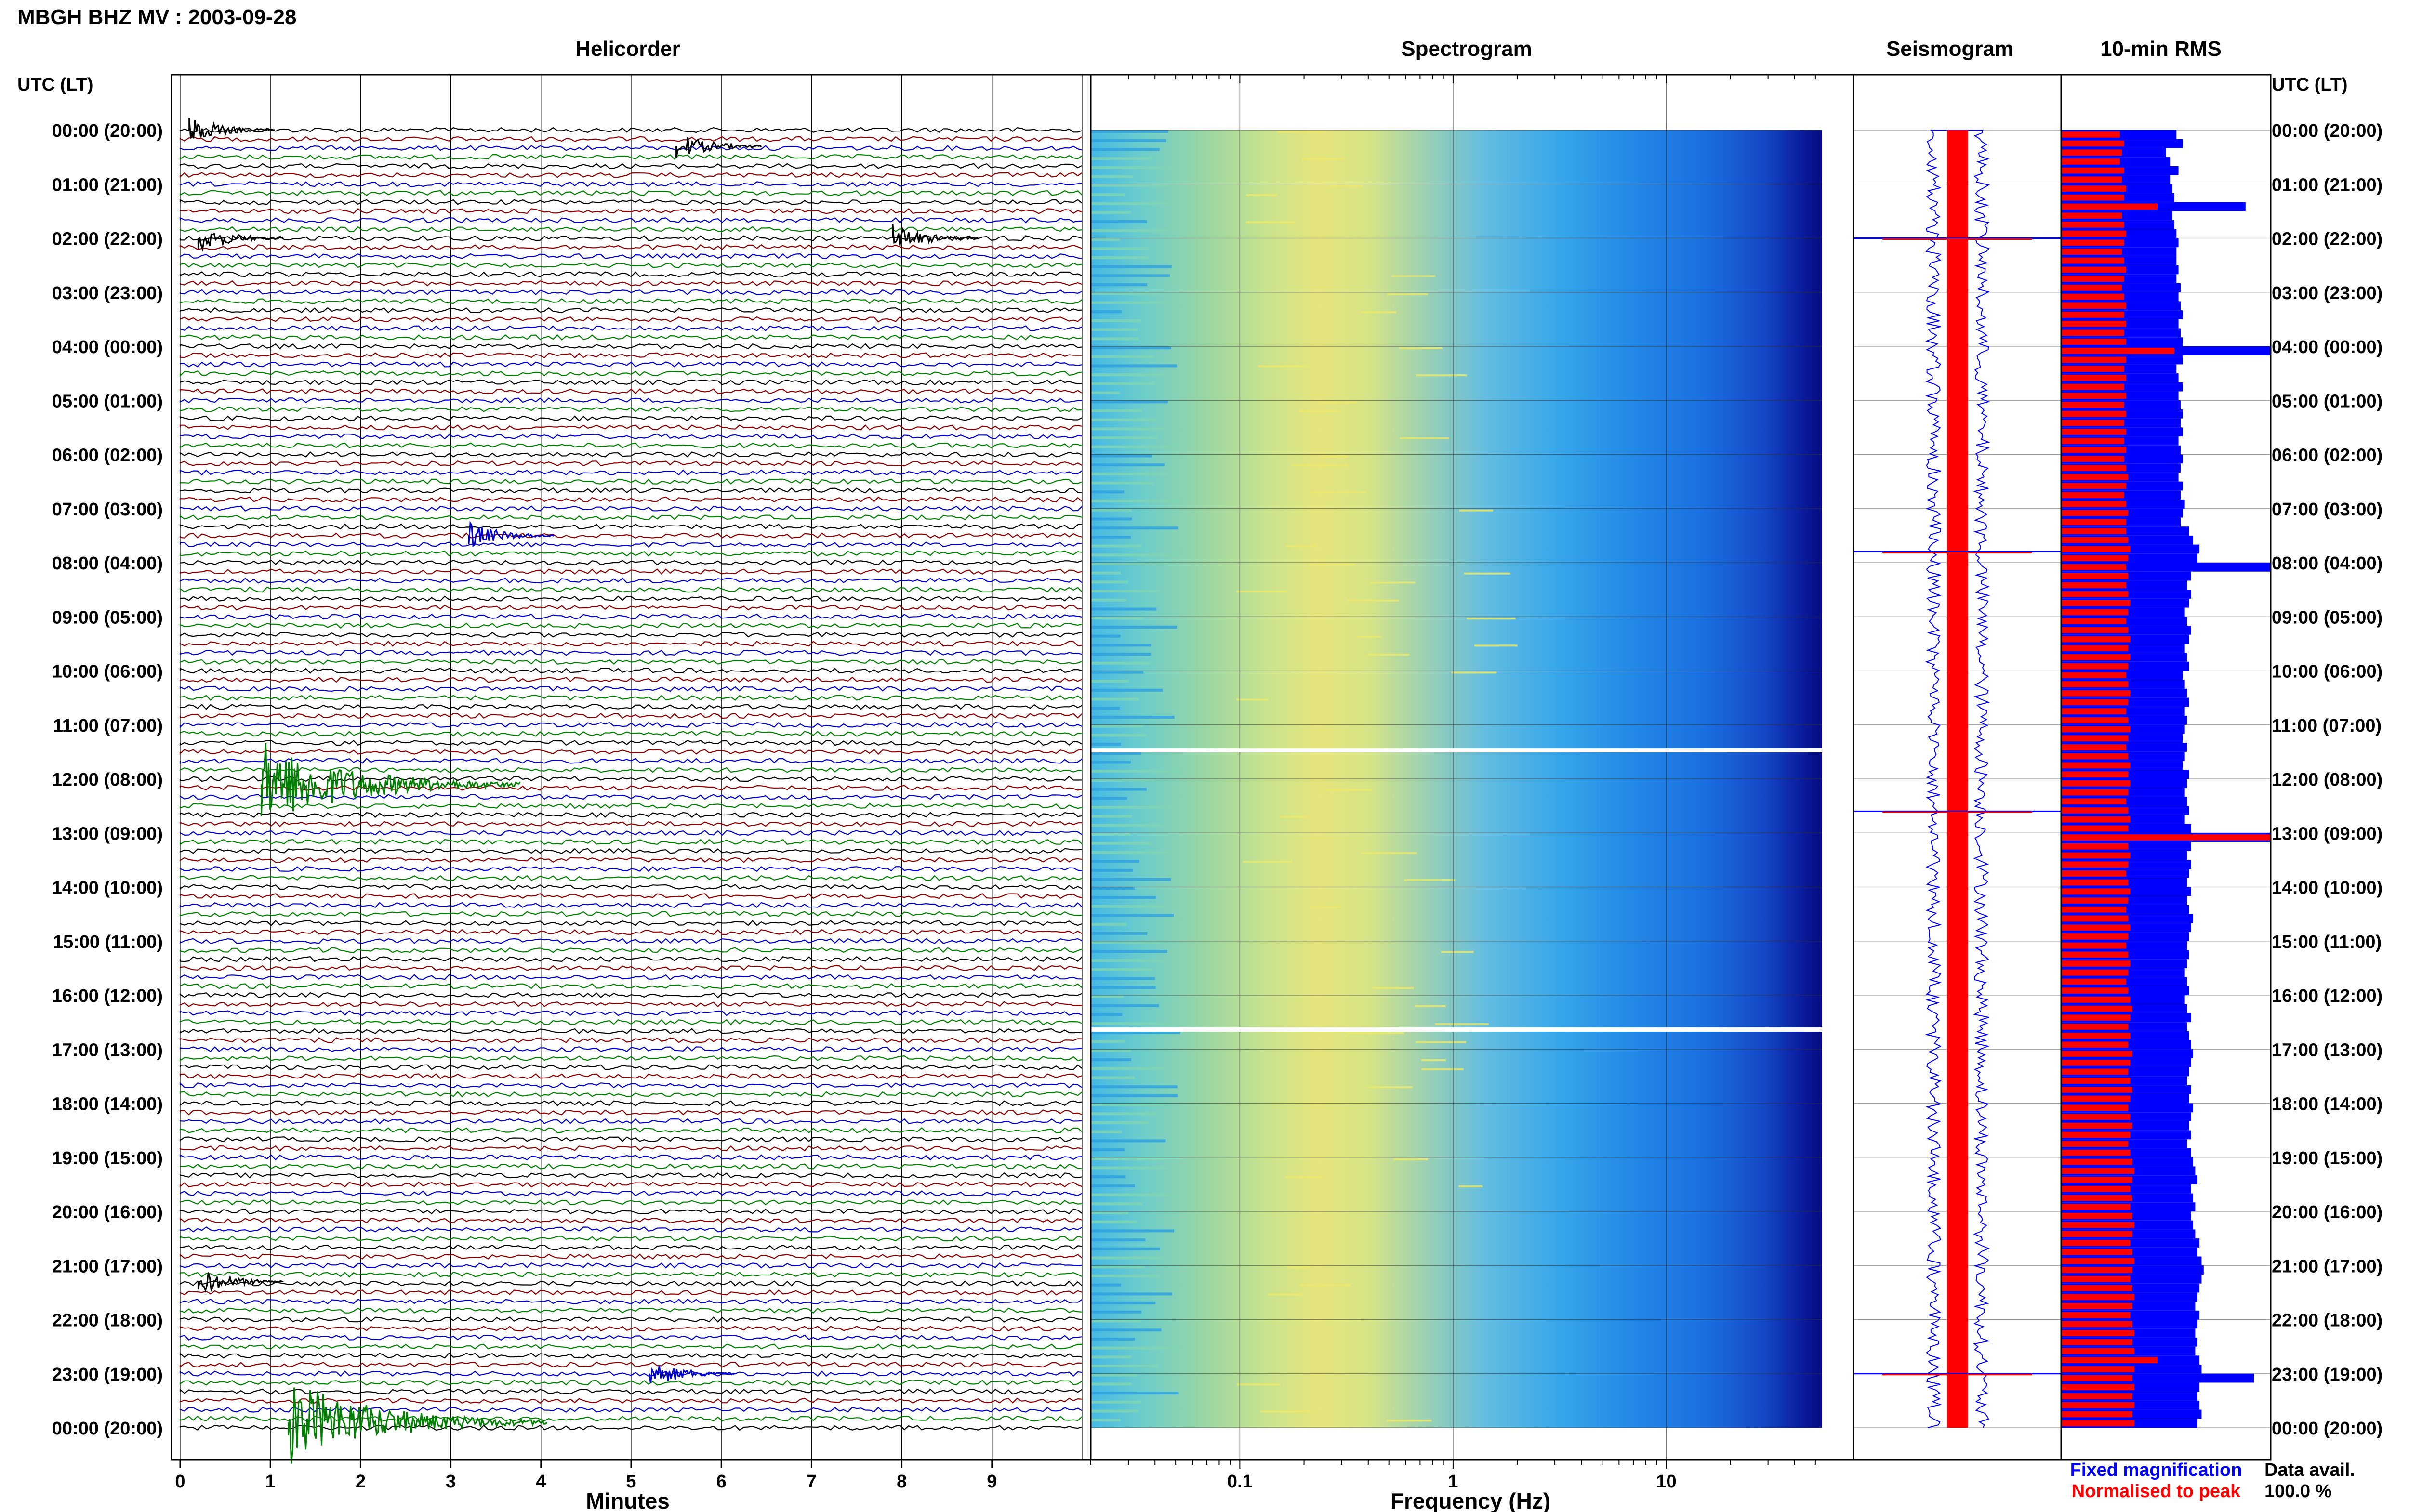 The image size is (2409, 1512). What do you see at coordinates (2327, 942) in the screenshot?
I see `time-label-right: 15:00 (11:00)` at bounding box center [2327, 942].